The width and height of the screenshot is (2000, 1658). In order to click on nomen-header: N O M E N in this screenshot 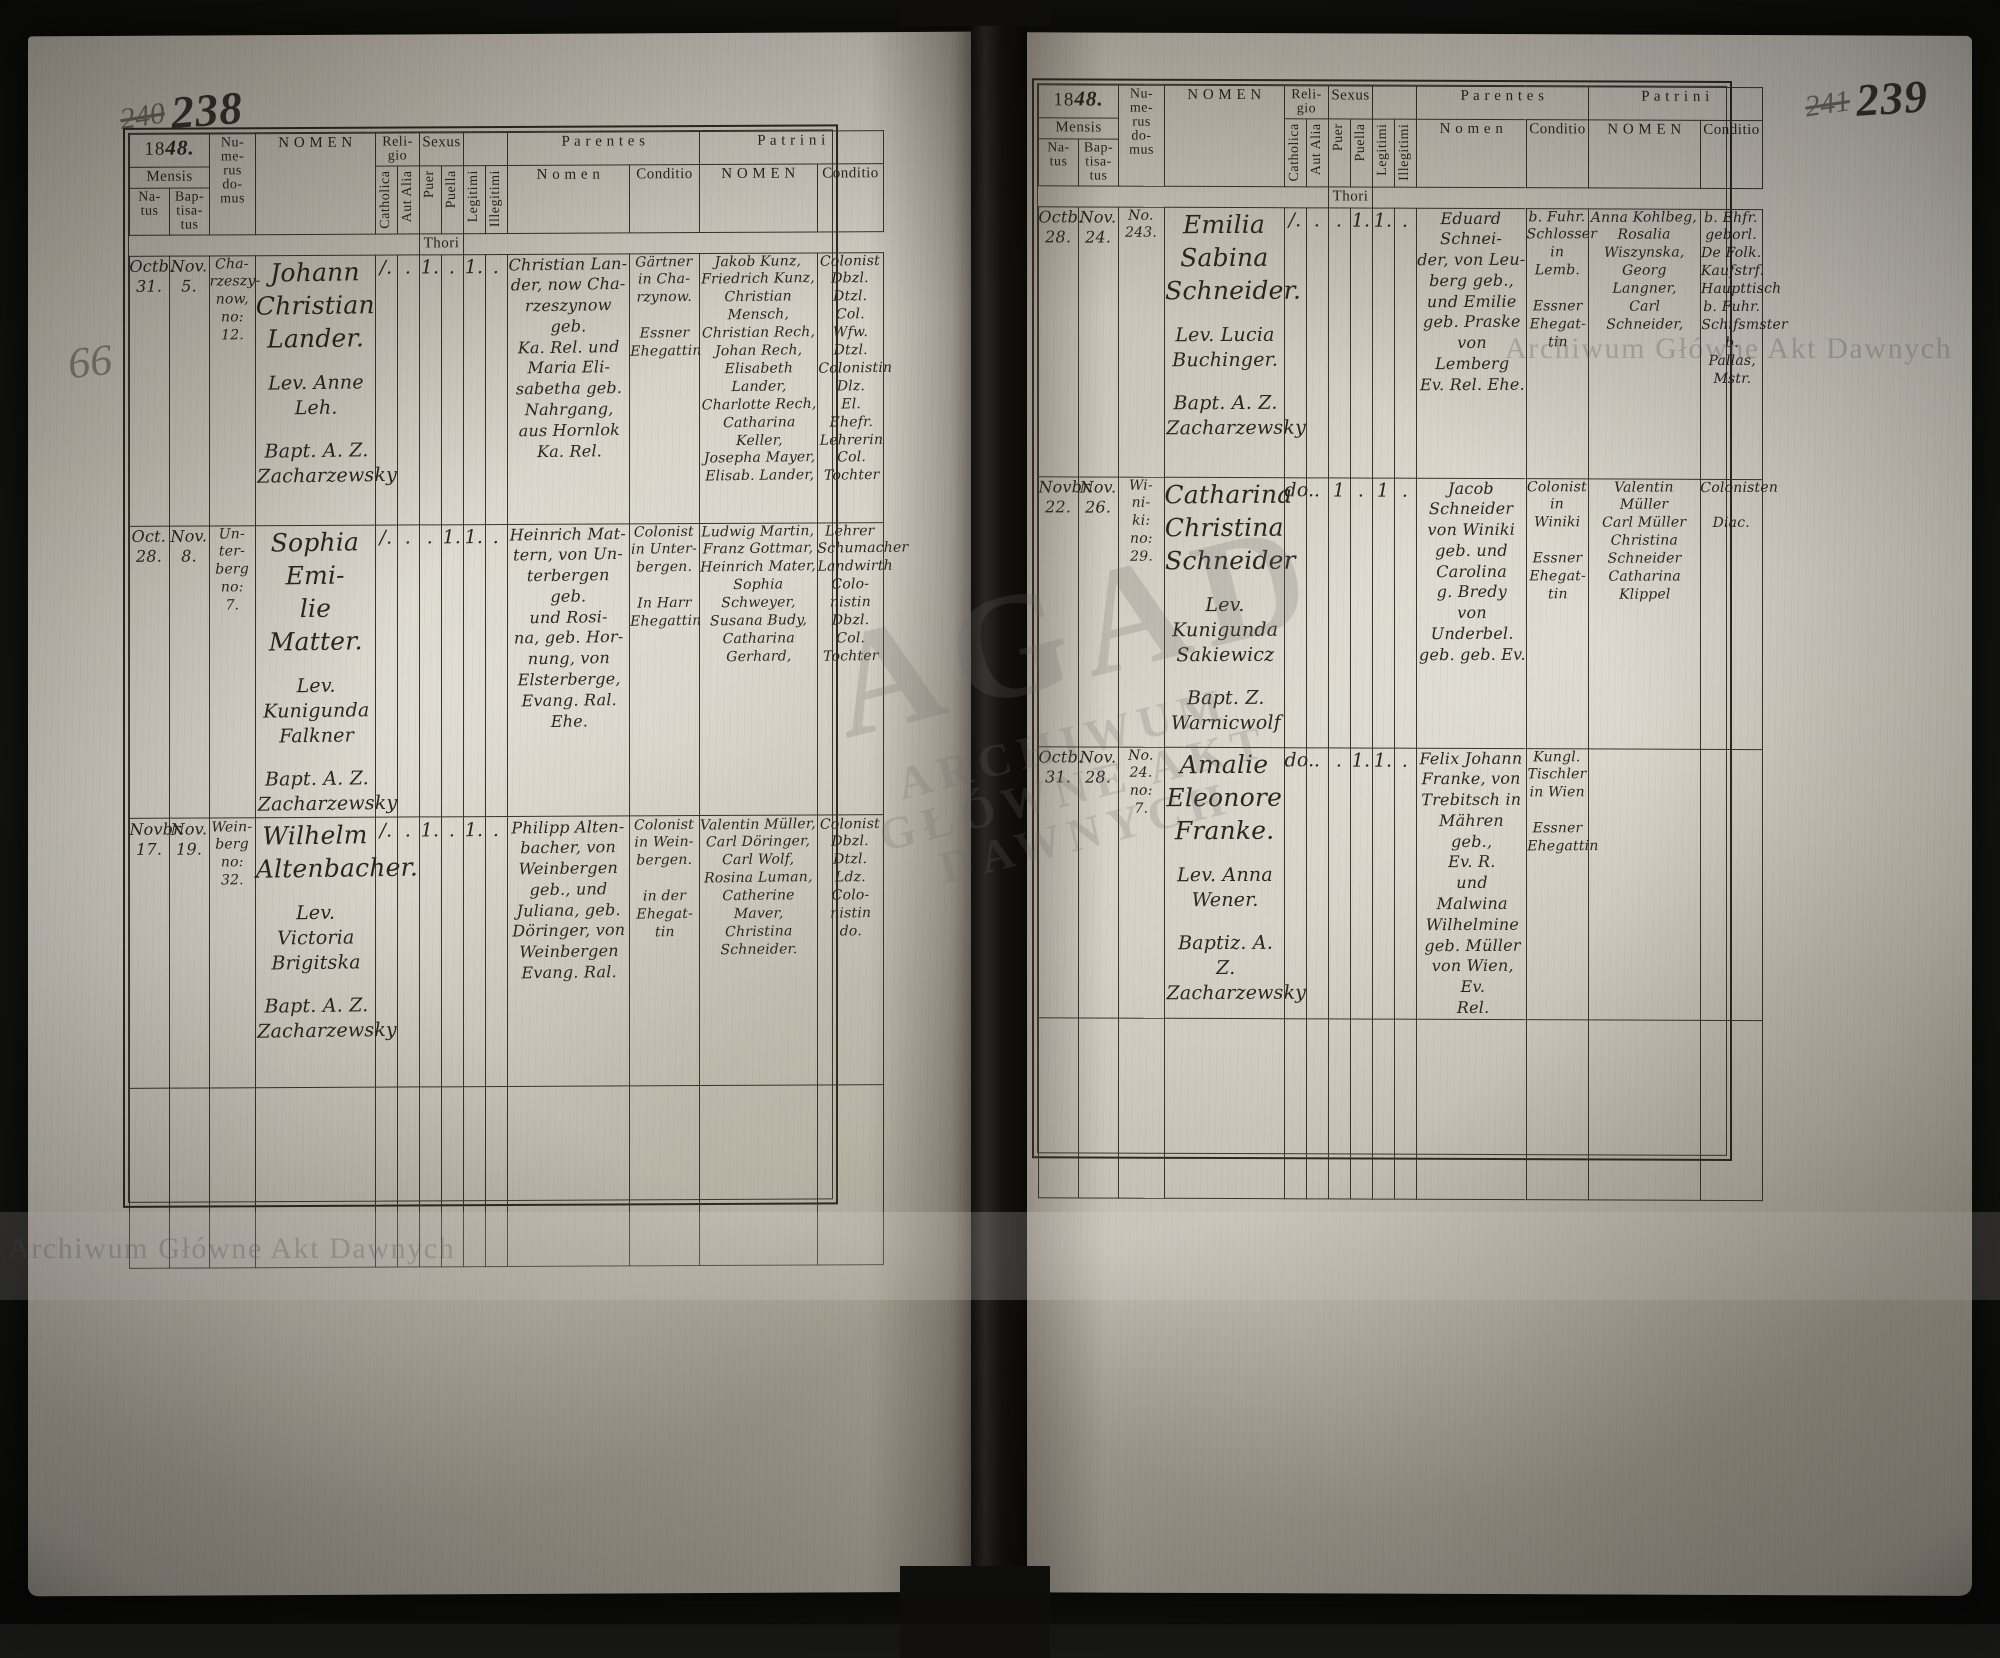, I will do `click(1224, 136)`.